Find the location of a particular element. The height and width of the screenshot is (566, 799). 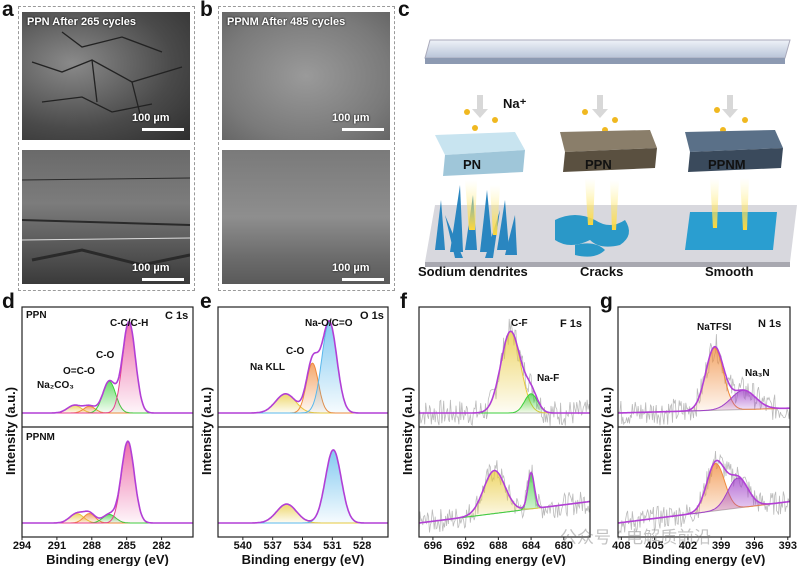

panel-label-g: g is located at coordinates (606, 301).